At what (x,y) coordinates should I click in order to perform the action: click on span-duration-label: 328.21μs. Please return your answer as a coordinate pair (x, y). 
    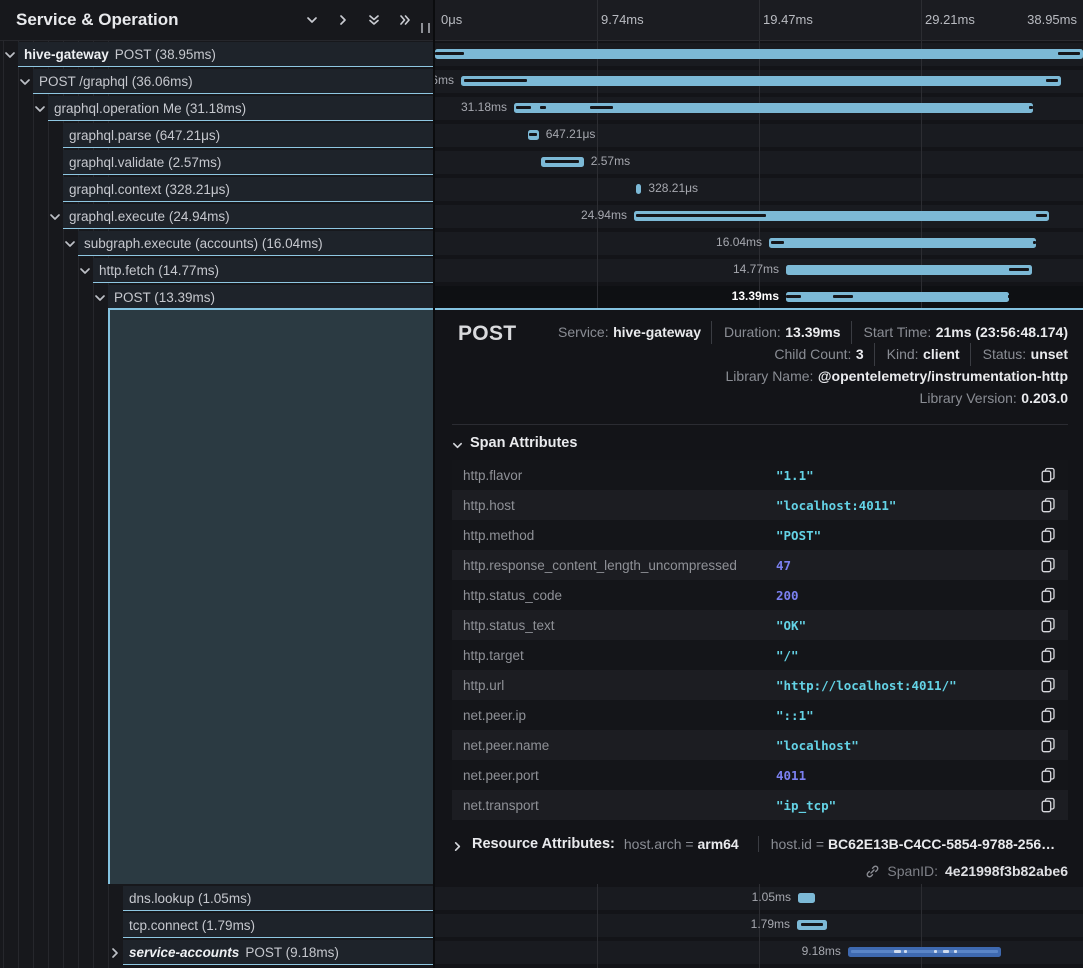
    Looking at the image, I should click on (673, 188).